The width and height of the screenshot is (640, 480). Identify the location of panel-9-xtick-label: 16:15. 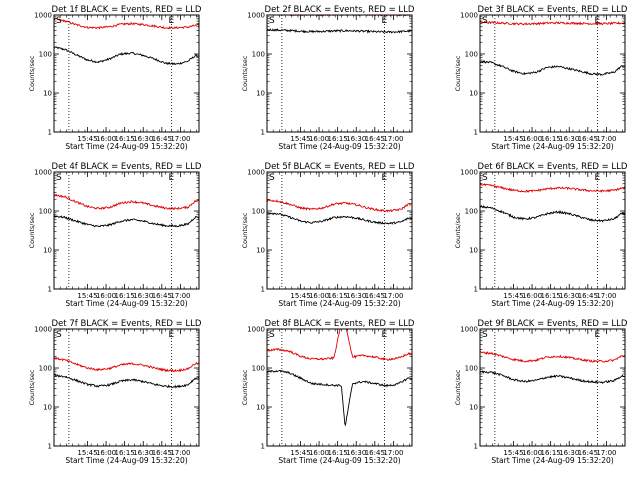
(551, 453).